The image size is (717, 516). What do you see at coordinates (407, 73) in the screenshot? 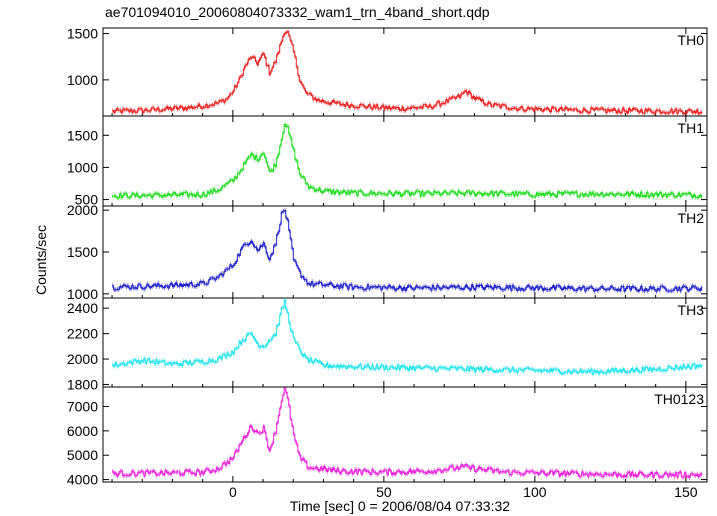
I see `series-line-TH0` at bounding box center [407, 73].